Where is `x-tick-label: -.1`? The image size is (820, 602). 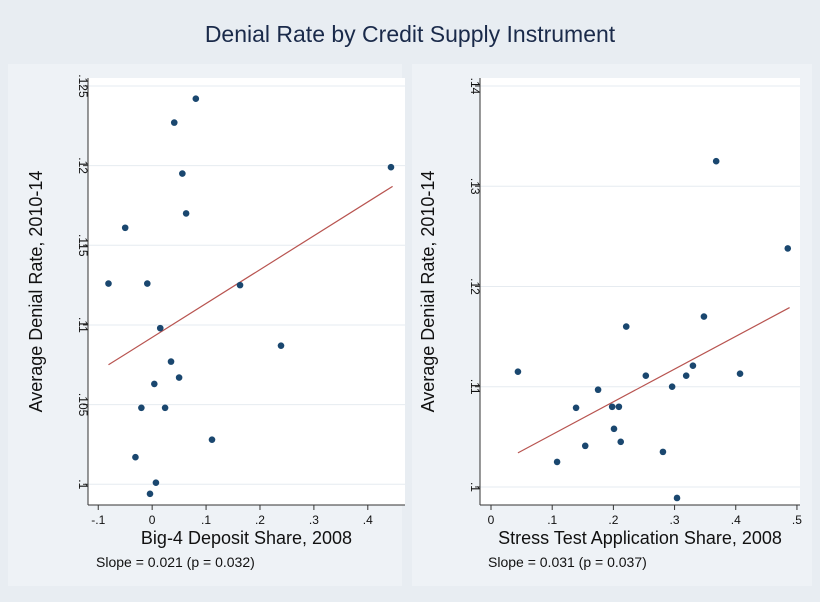 x-tick-label: -.1 is located at coordinates (98, 520).